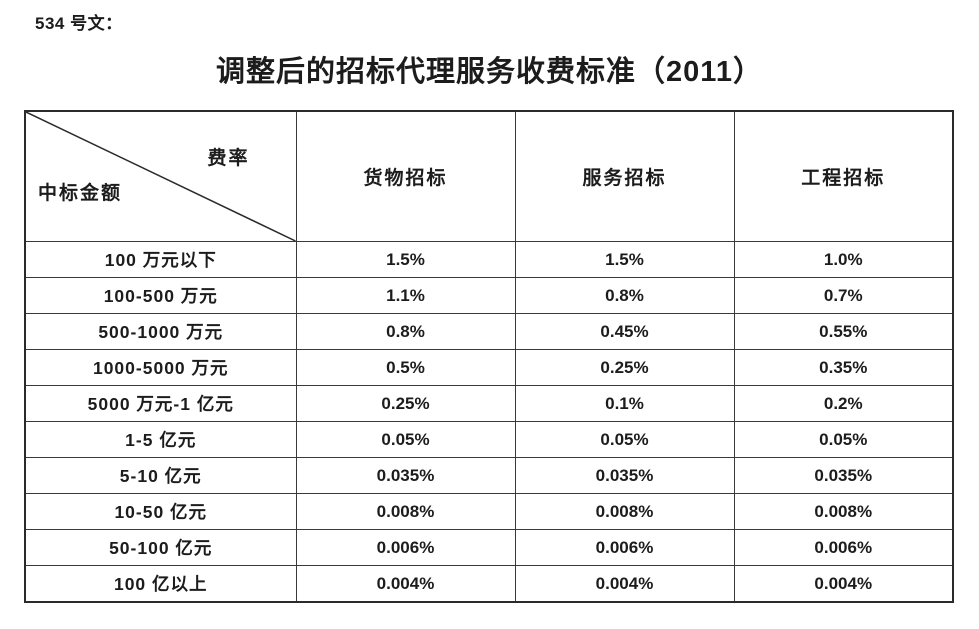  I want to click on corner-label-fee-rate: 费率, so click(228, 158).